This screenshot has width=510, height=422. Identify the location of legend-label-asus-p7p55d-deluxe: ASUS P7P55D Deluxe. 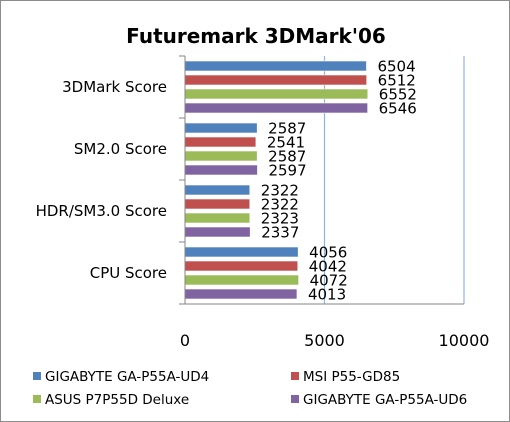
(117, 400).